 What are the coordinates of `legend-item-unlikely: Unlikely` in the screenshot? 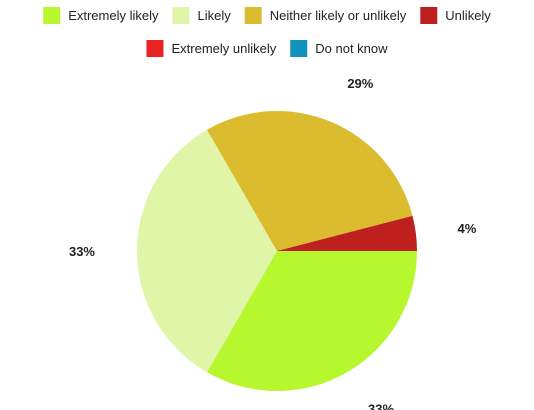 It's located at (455, 15).